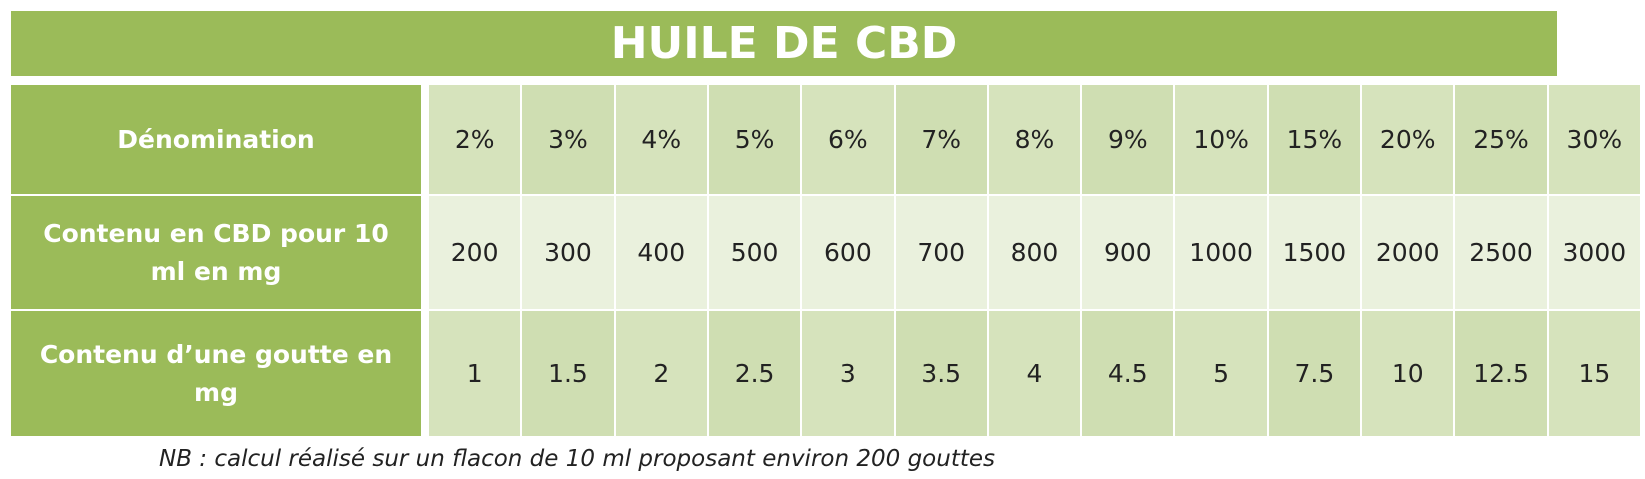  Describe the element at coordinates (847, 373) in the screenshot. I see `cell: 3` at that location.